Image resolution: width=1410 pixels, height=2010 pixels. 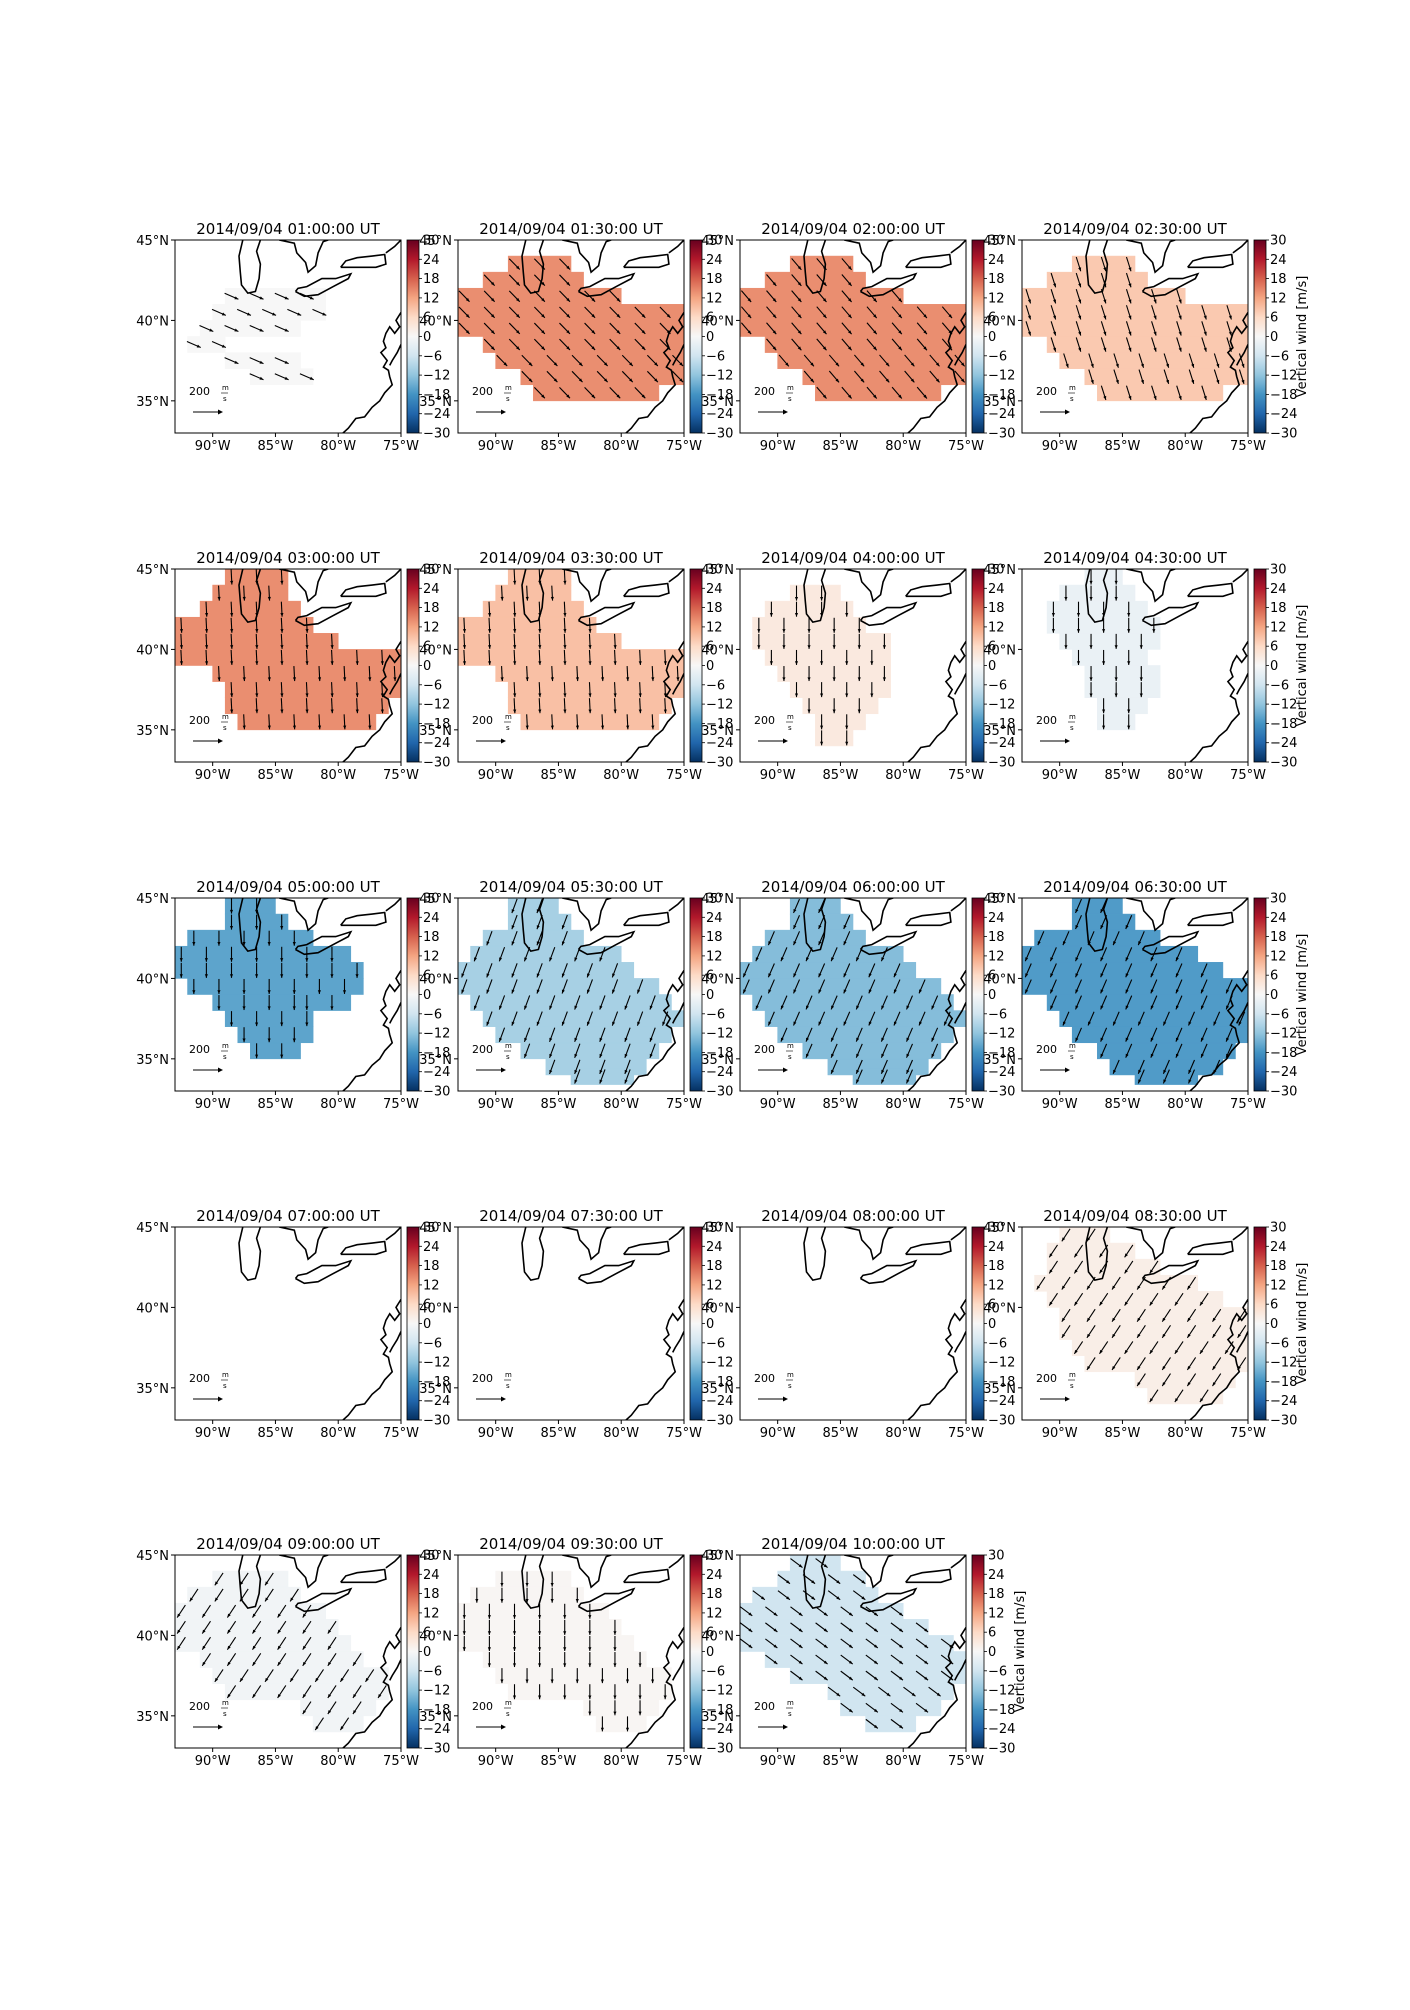 What do you see at coordinates (571, 994) in the screenshot?
I see `plot-area` at bounding box center [571, 994].